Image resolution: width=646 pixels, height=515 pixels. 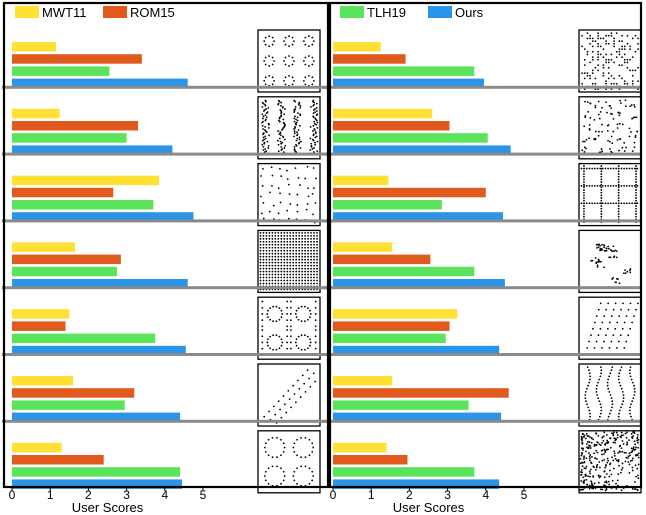 I want to click on bar-ours, so click(x=408, y=83).